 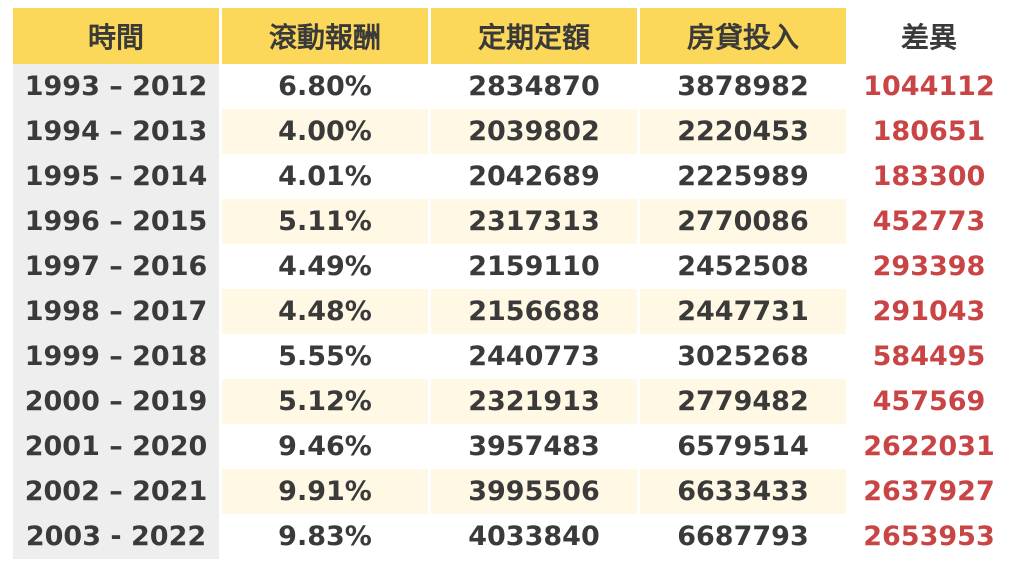 What do you see at coordinates (534, 356) in the screenshot?
I see `fixed-amount-cell: 2440773` at bounding box center [534, 356].